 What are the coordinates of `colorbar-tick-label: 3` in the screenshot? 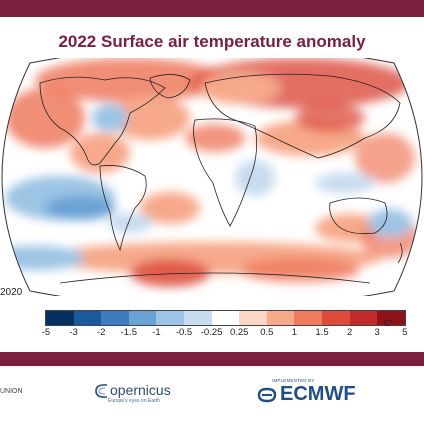 It's located at (377, 332).